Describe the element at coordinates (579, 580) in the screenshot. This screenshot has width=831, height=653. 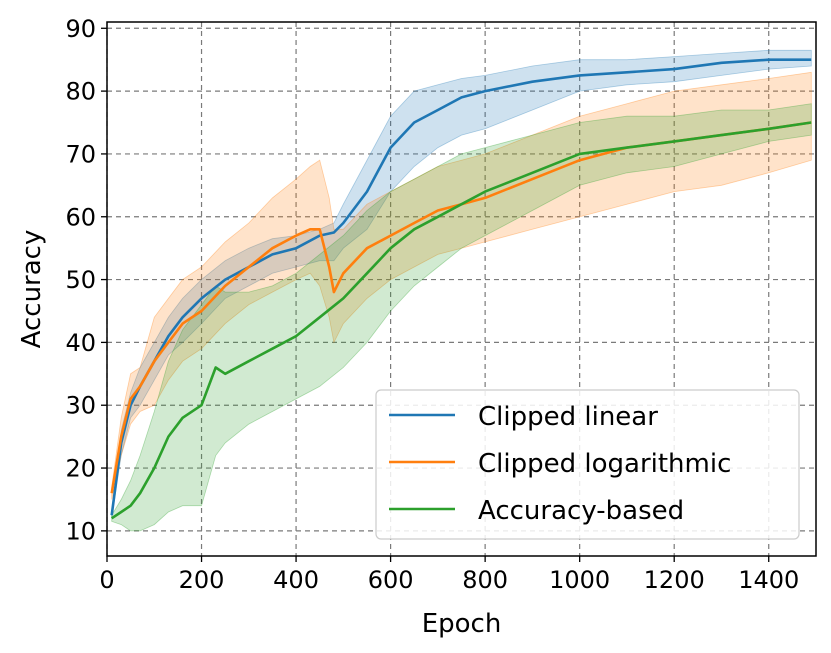
I see `x-tick-label: 1000` at that location.